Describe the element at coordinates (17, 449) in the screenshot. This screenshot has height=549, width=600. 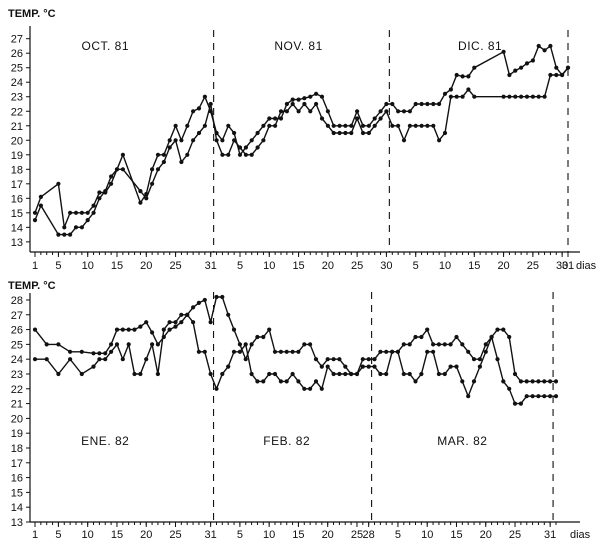
I see `y-tick-label: 18` at that location.